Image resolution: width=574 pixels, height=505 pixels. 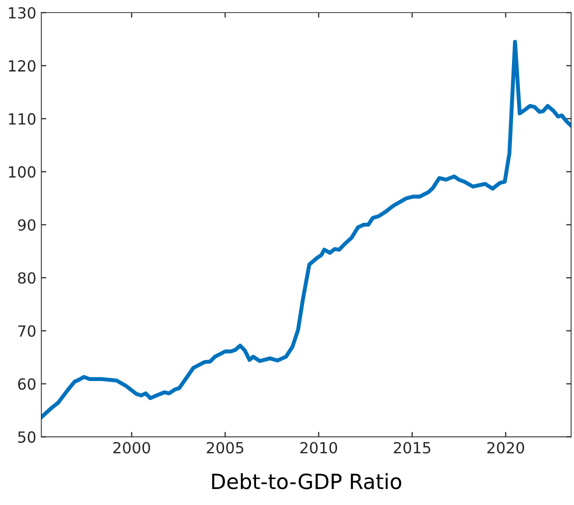 What do you see at coordinates (27, 225) in the screenshot?
I see `y-tick-label: 90` at bounding box center [27, 225].